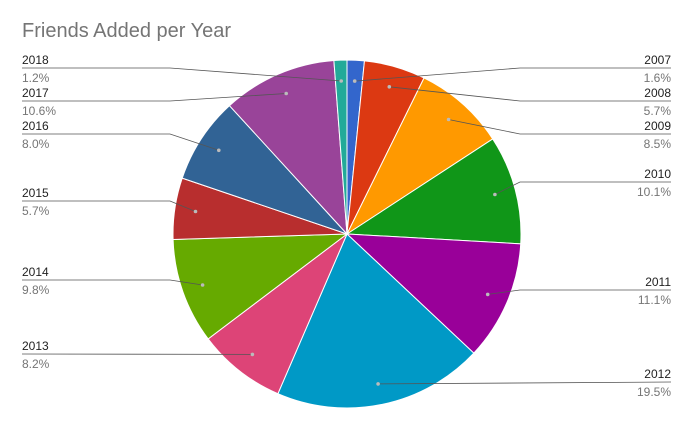 The image size is (693, 428). What do you see at coordinates (448, 119) in the screenshot?
I see `leader-dot-2009` at bounding box center [448, 119].